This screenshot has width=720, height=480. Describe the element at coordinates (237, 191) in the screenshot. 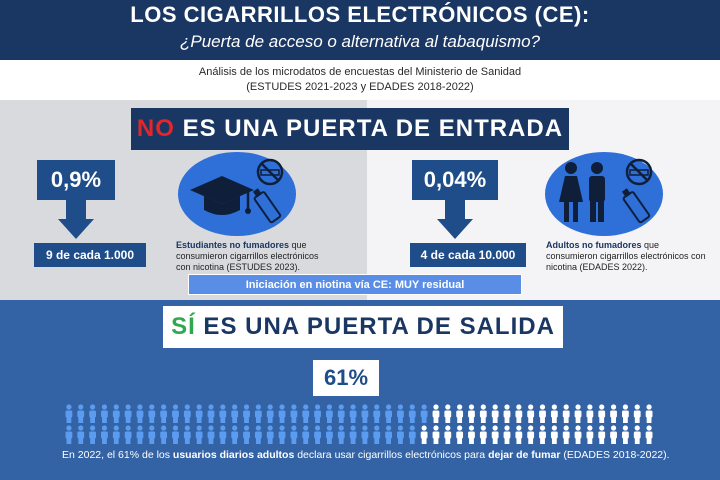

I see `graduation-cap-icon` at that location.